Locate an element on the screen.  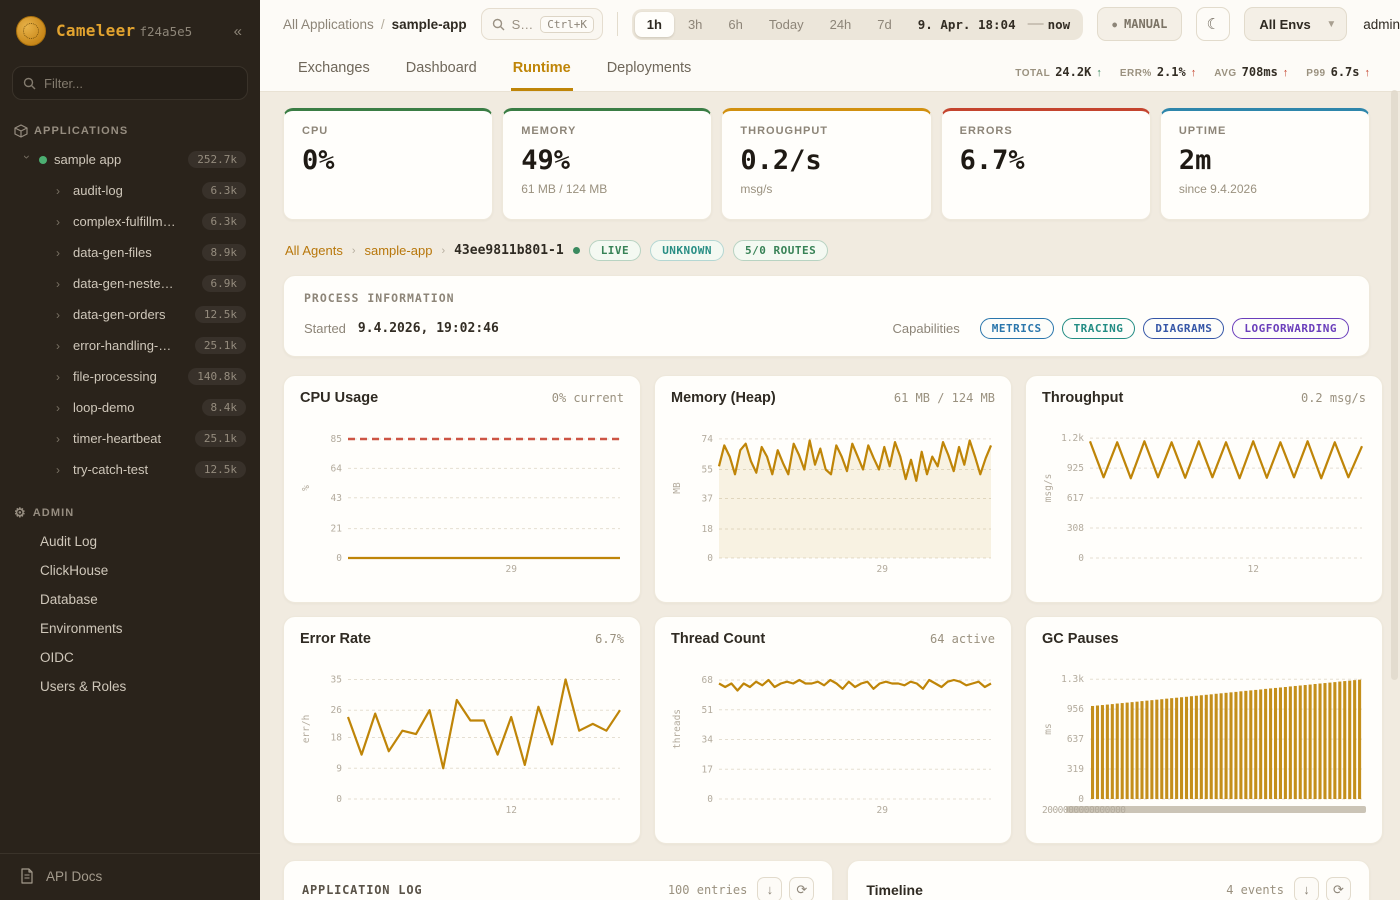
admin-nav-item: Users & Roles is located at coordinates (83, 686).